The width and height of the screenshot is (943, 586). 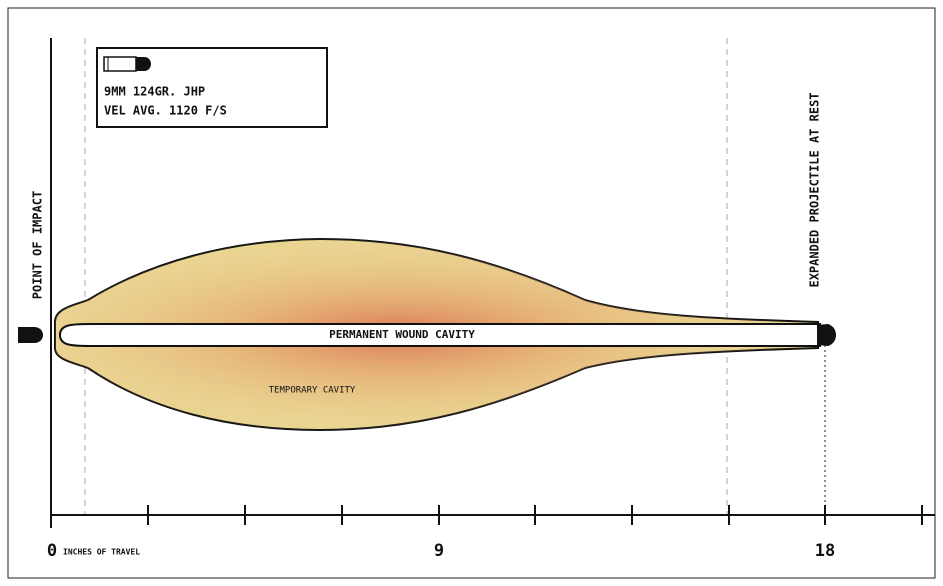 I want to click on permanent-label: PERMANENT WOUND CAVITY, so click(x=402, y=334).